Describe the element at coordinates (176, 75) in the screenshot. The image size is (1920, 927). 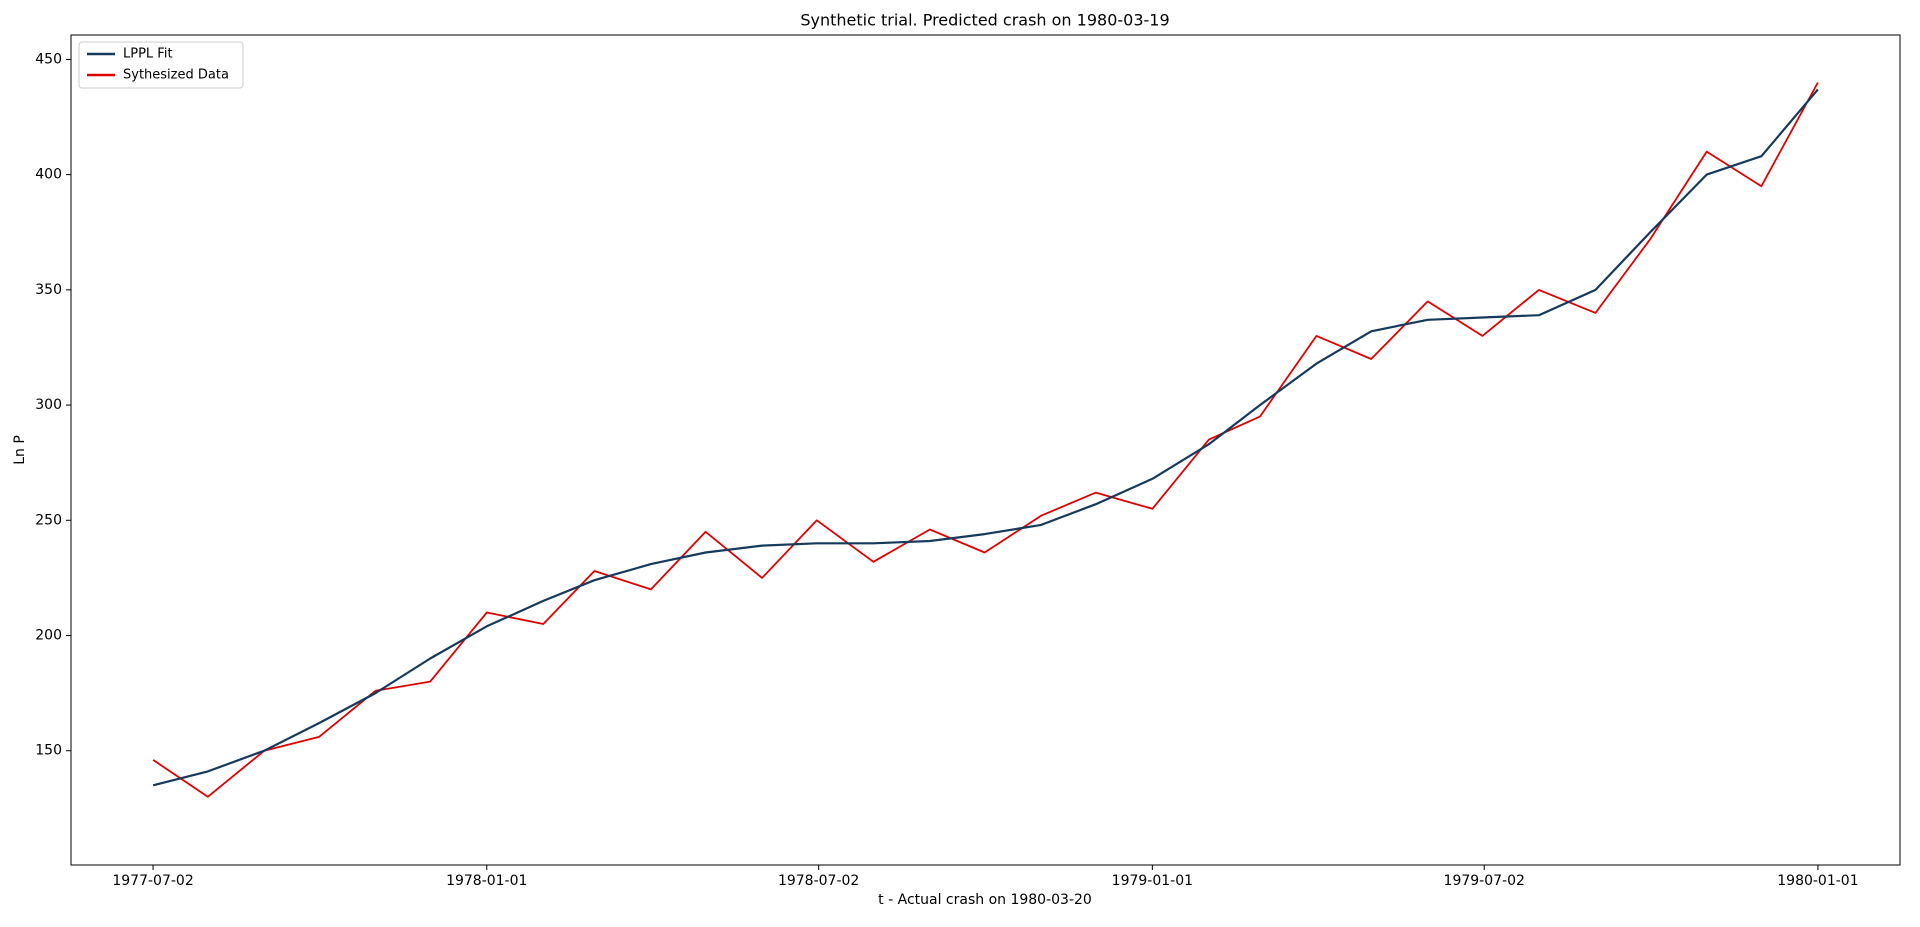
I see `legend-label: Sythesized Data` at that location.